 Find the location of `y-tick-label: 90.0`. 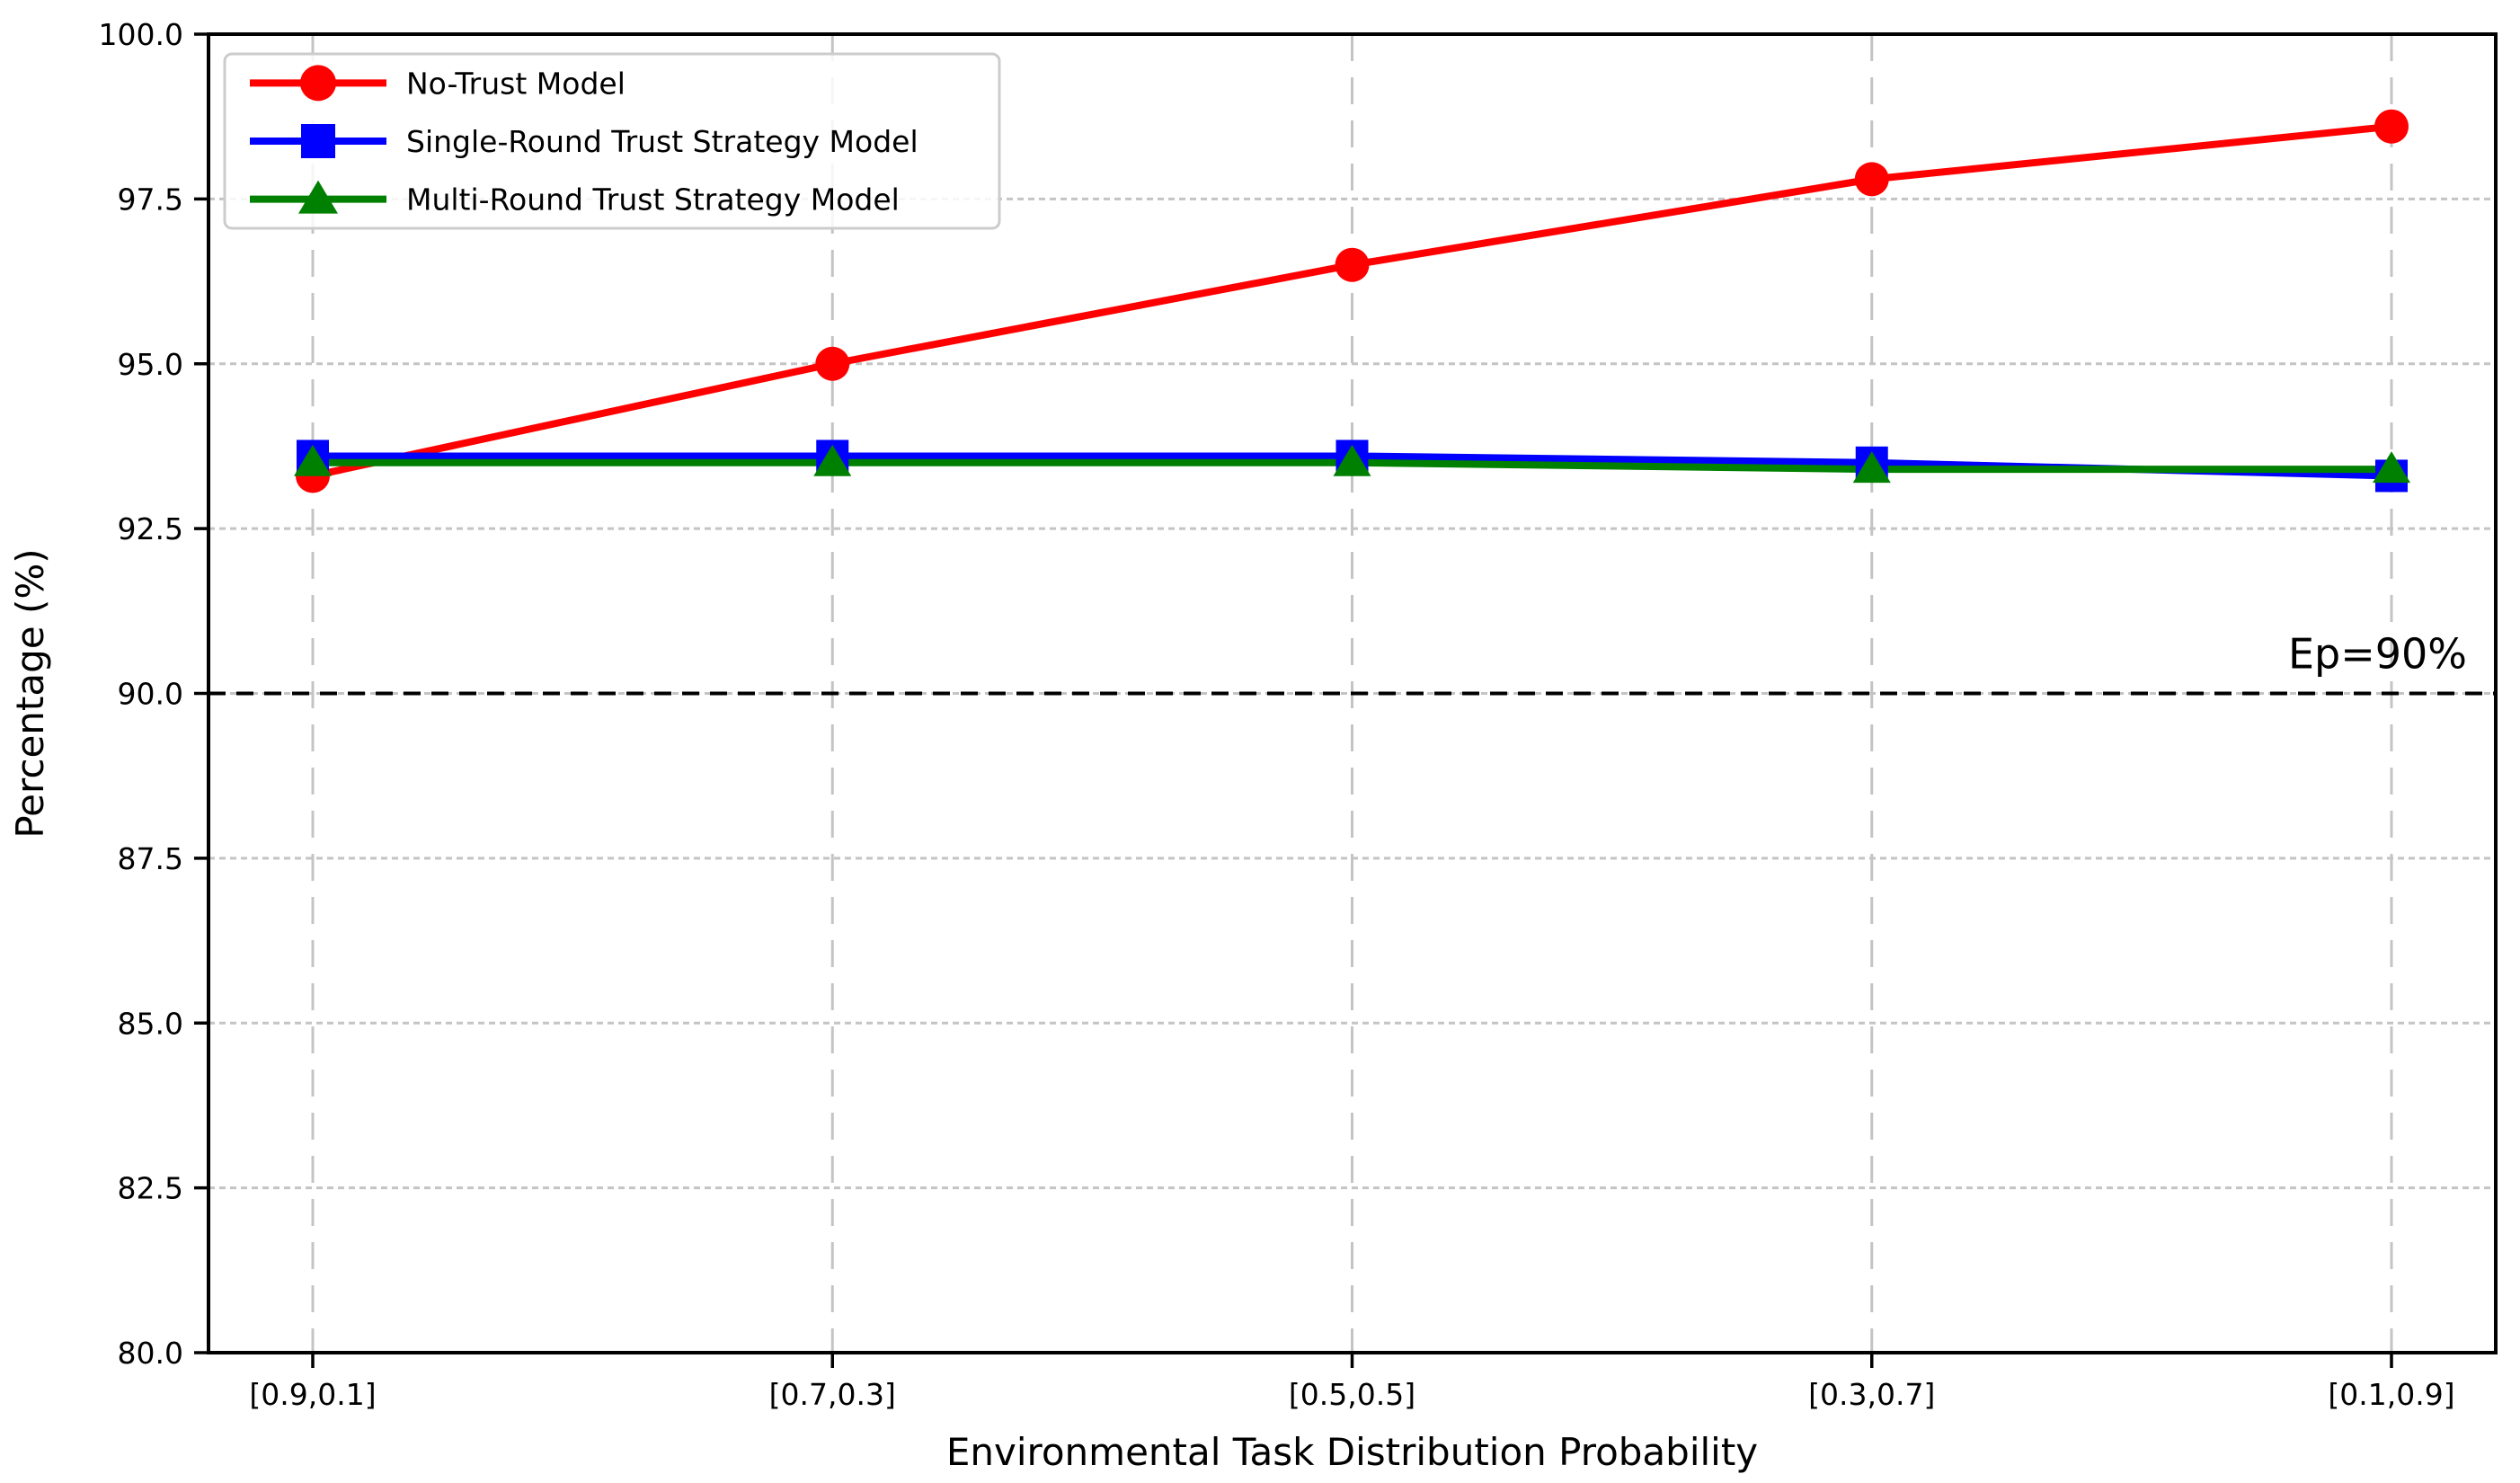

y-tick-label: 90.0 is located at coordinates (150, 694).